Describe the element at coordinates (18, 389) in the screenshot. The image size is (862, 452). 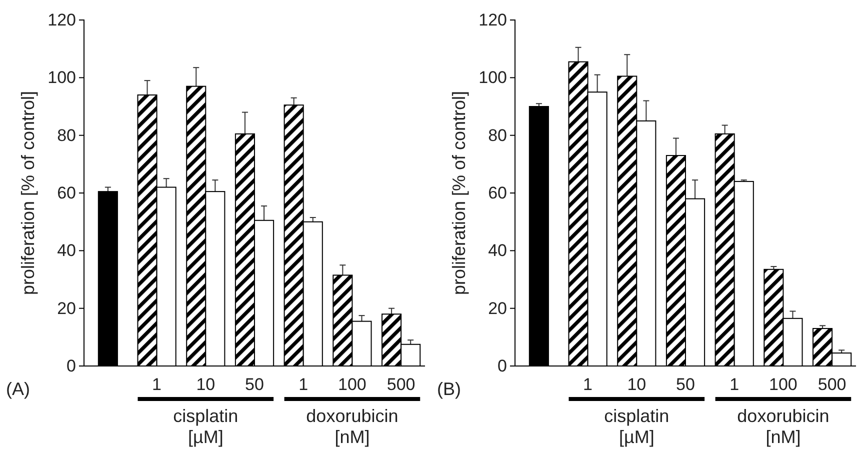
I see `text: (A)` at that location.